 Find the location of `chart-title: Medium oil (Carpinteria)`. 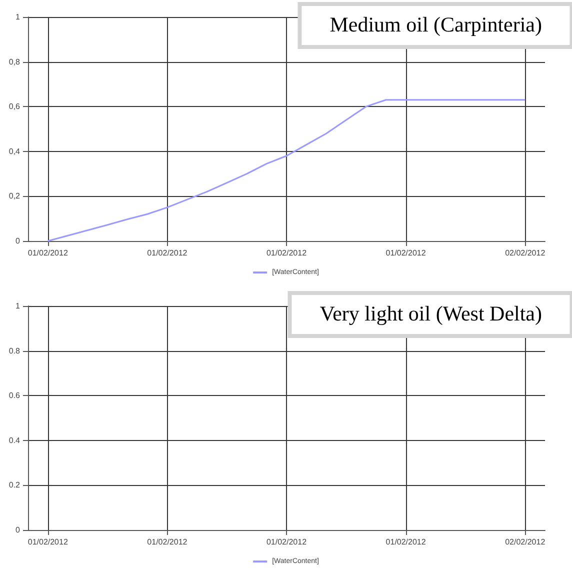

chart-title: Medium oil (Carpinteria) is located at coordinates (436, 24).